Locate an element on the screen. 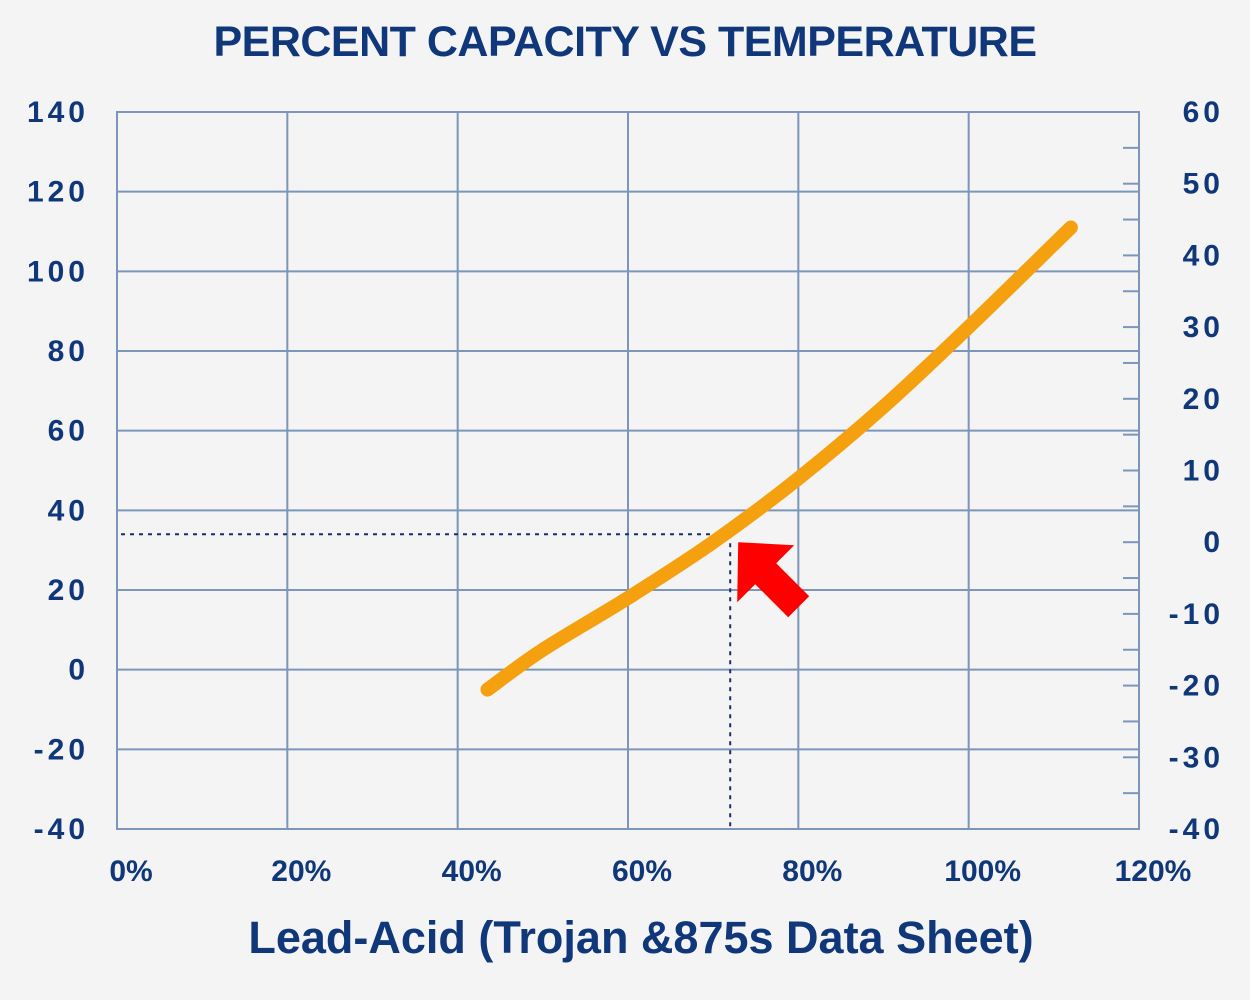  y-tick-label: -20 is located at coordinates (61, 749).